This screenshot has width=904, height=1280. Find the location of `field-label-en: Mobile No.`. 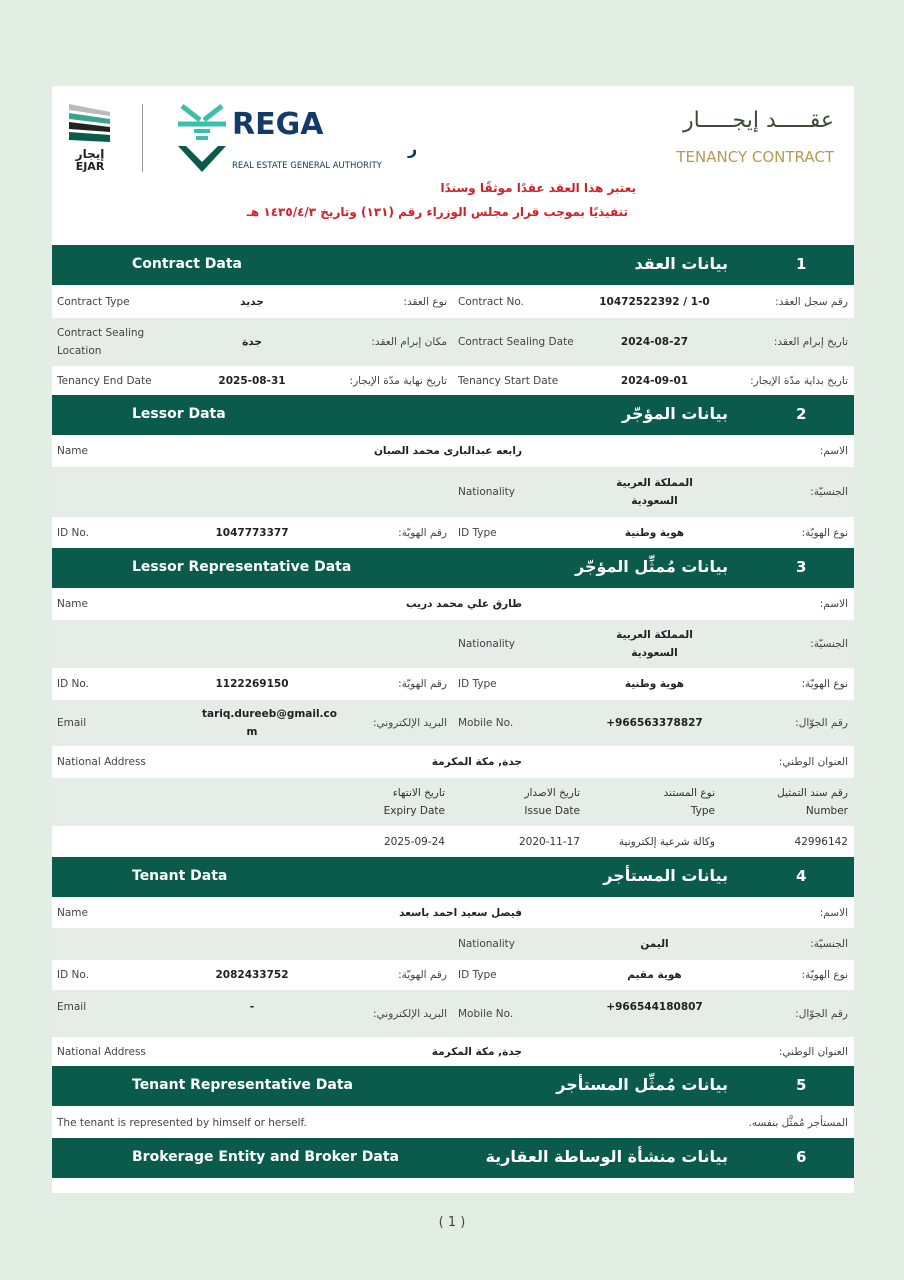

field-label-en: Mobile No. is located at coordinates (486, 1013).